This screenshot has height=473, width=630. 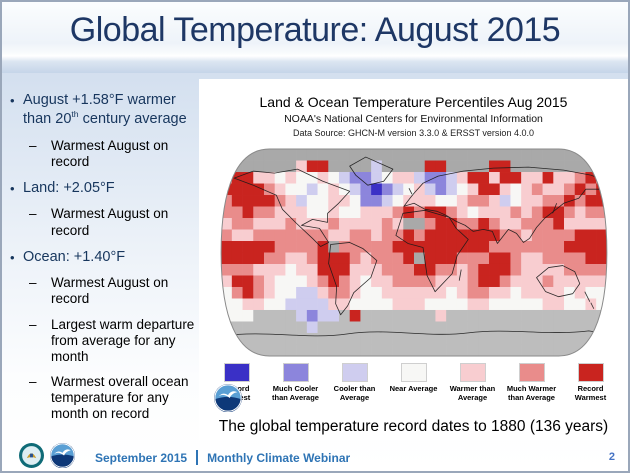 What do you see at coordinates (62, 455) in the screenshot?
I see `noaa-logo-icon` at bounding box center [62, 455].